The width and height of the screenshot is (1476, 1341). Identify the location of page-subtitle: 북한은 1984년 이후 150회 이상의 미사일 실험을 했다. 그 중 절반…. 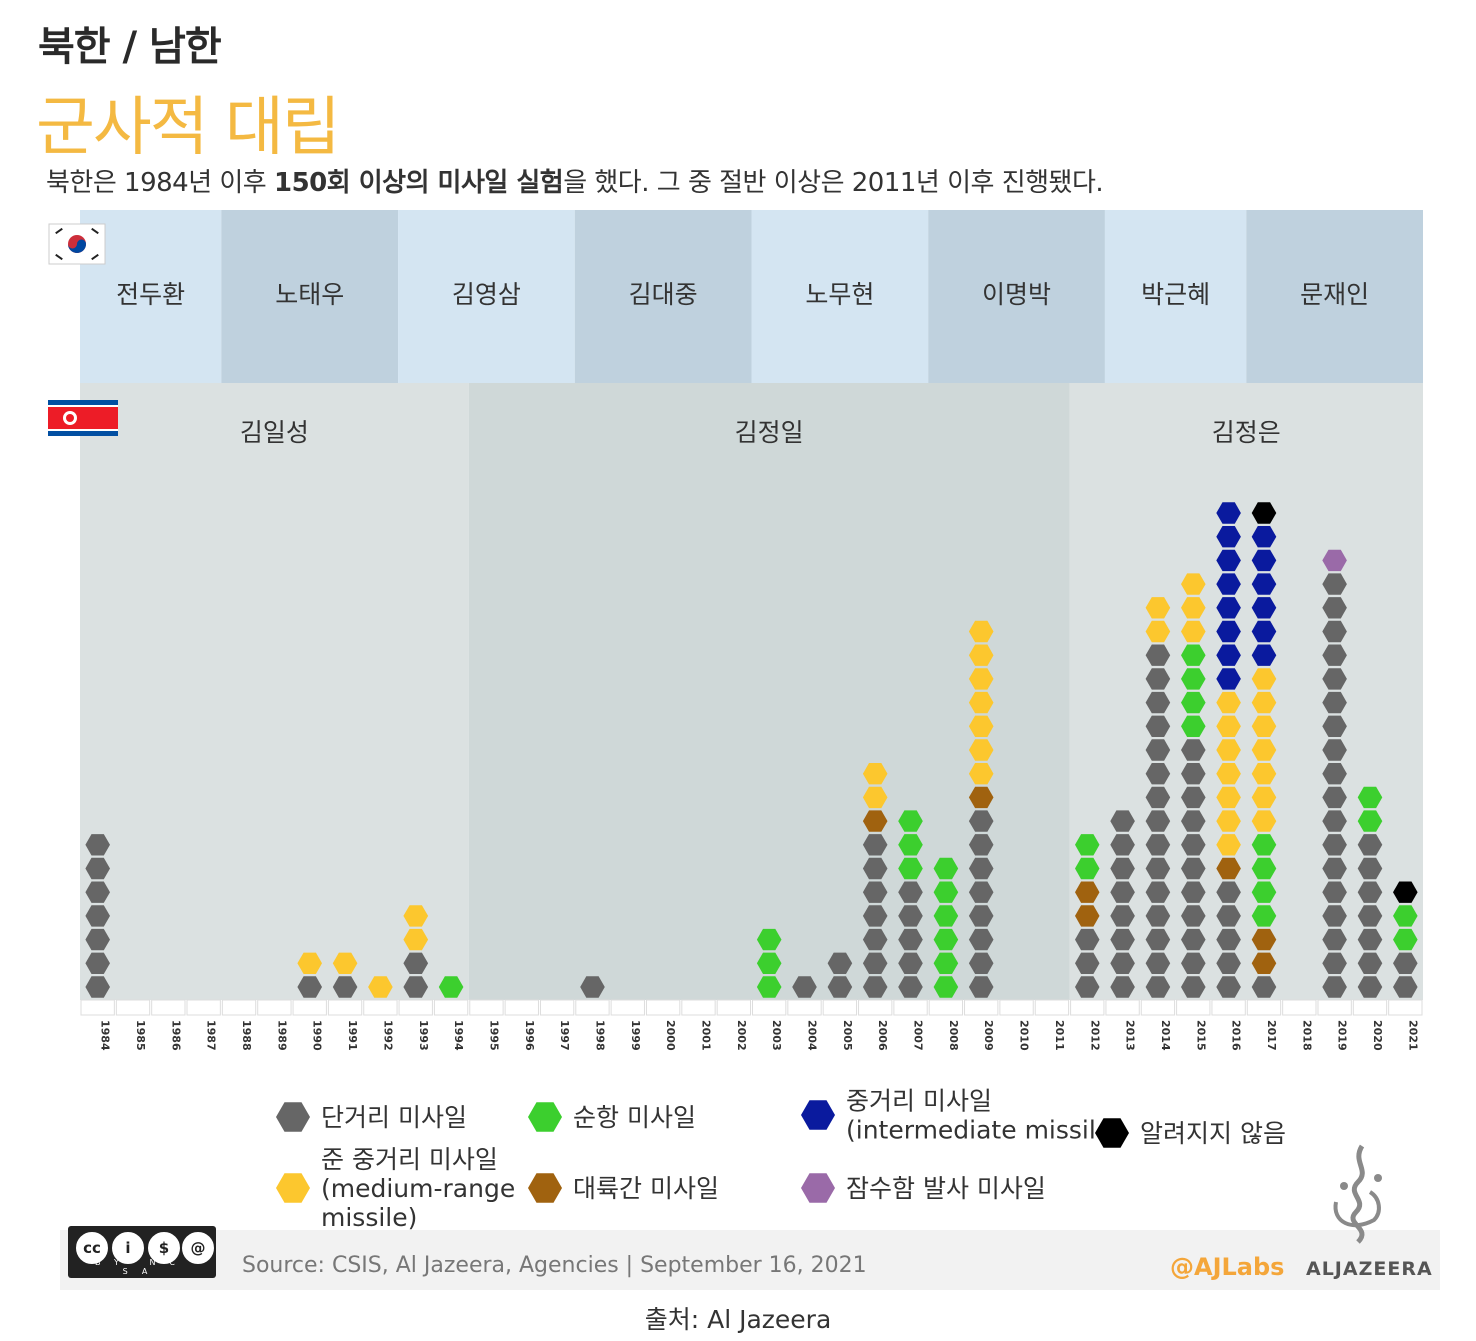
(575, 180).